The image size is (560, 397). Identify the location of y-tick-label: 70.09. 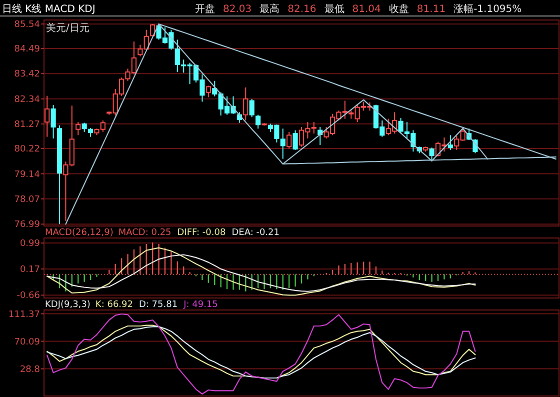
(27, 342).